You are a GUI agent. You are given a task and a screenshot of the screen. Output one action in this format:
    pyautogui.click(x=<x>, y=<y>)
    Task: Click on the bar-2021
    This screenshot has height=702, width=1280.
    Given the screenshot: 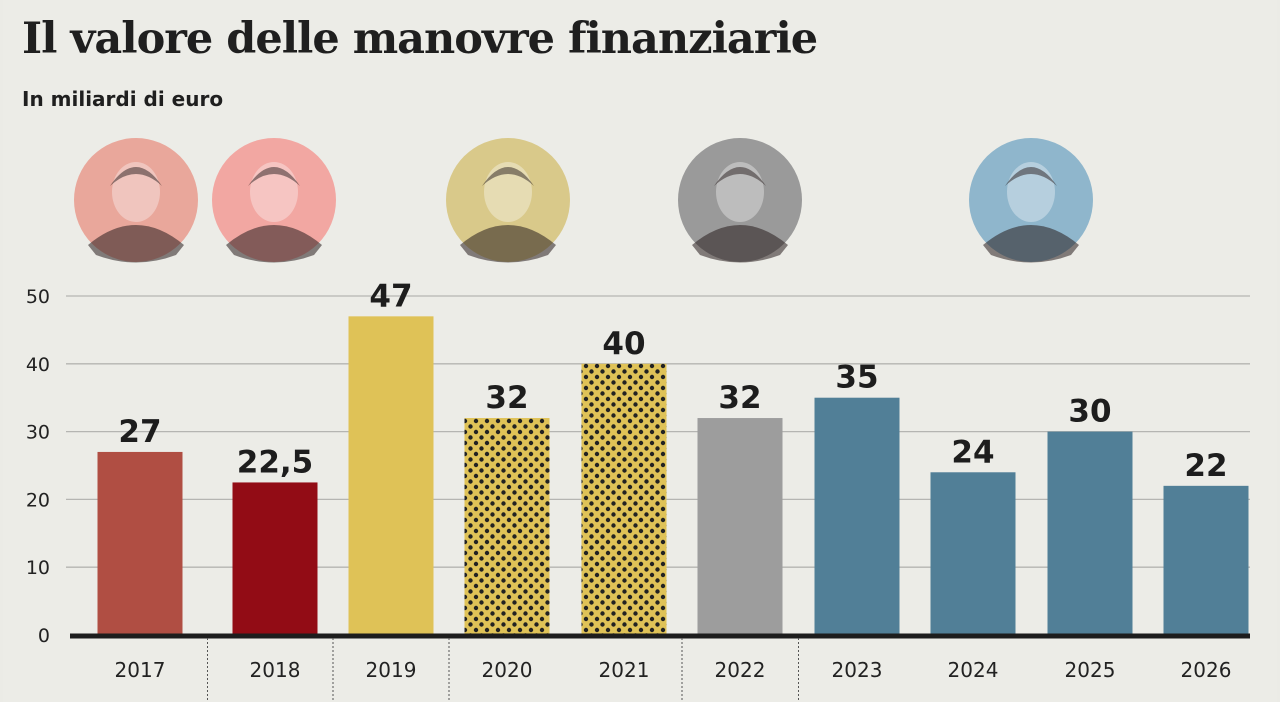 What is the action you would take?
    pyautogui.click(x=624, y=499)
    